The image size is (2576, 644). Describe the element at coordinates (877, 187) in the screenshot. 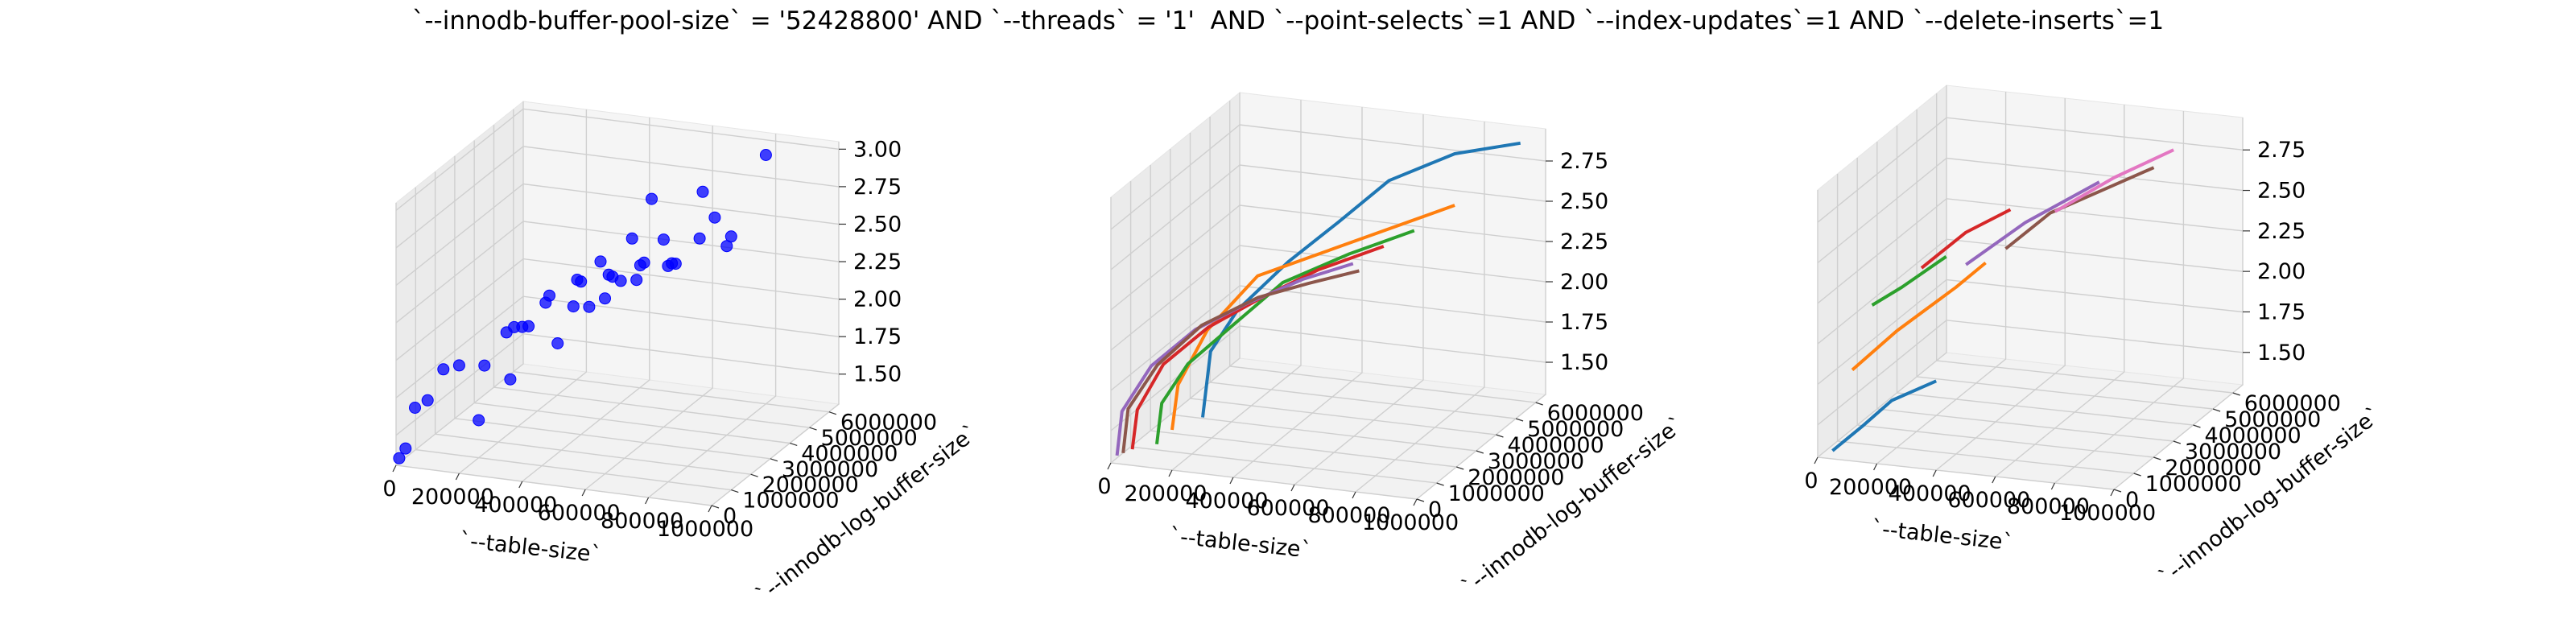

I see `z-tick-label: 2.75` at that location.